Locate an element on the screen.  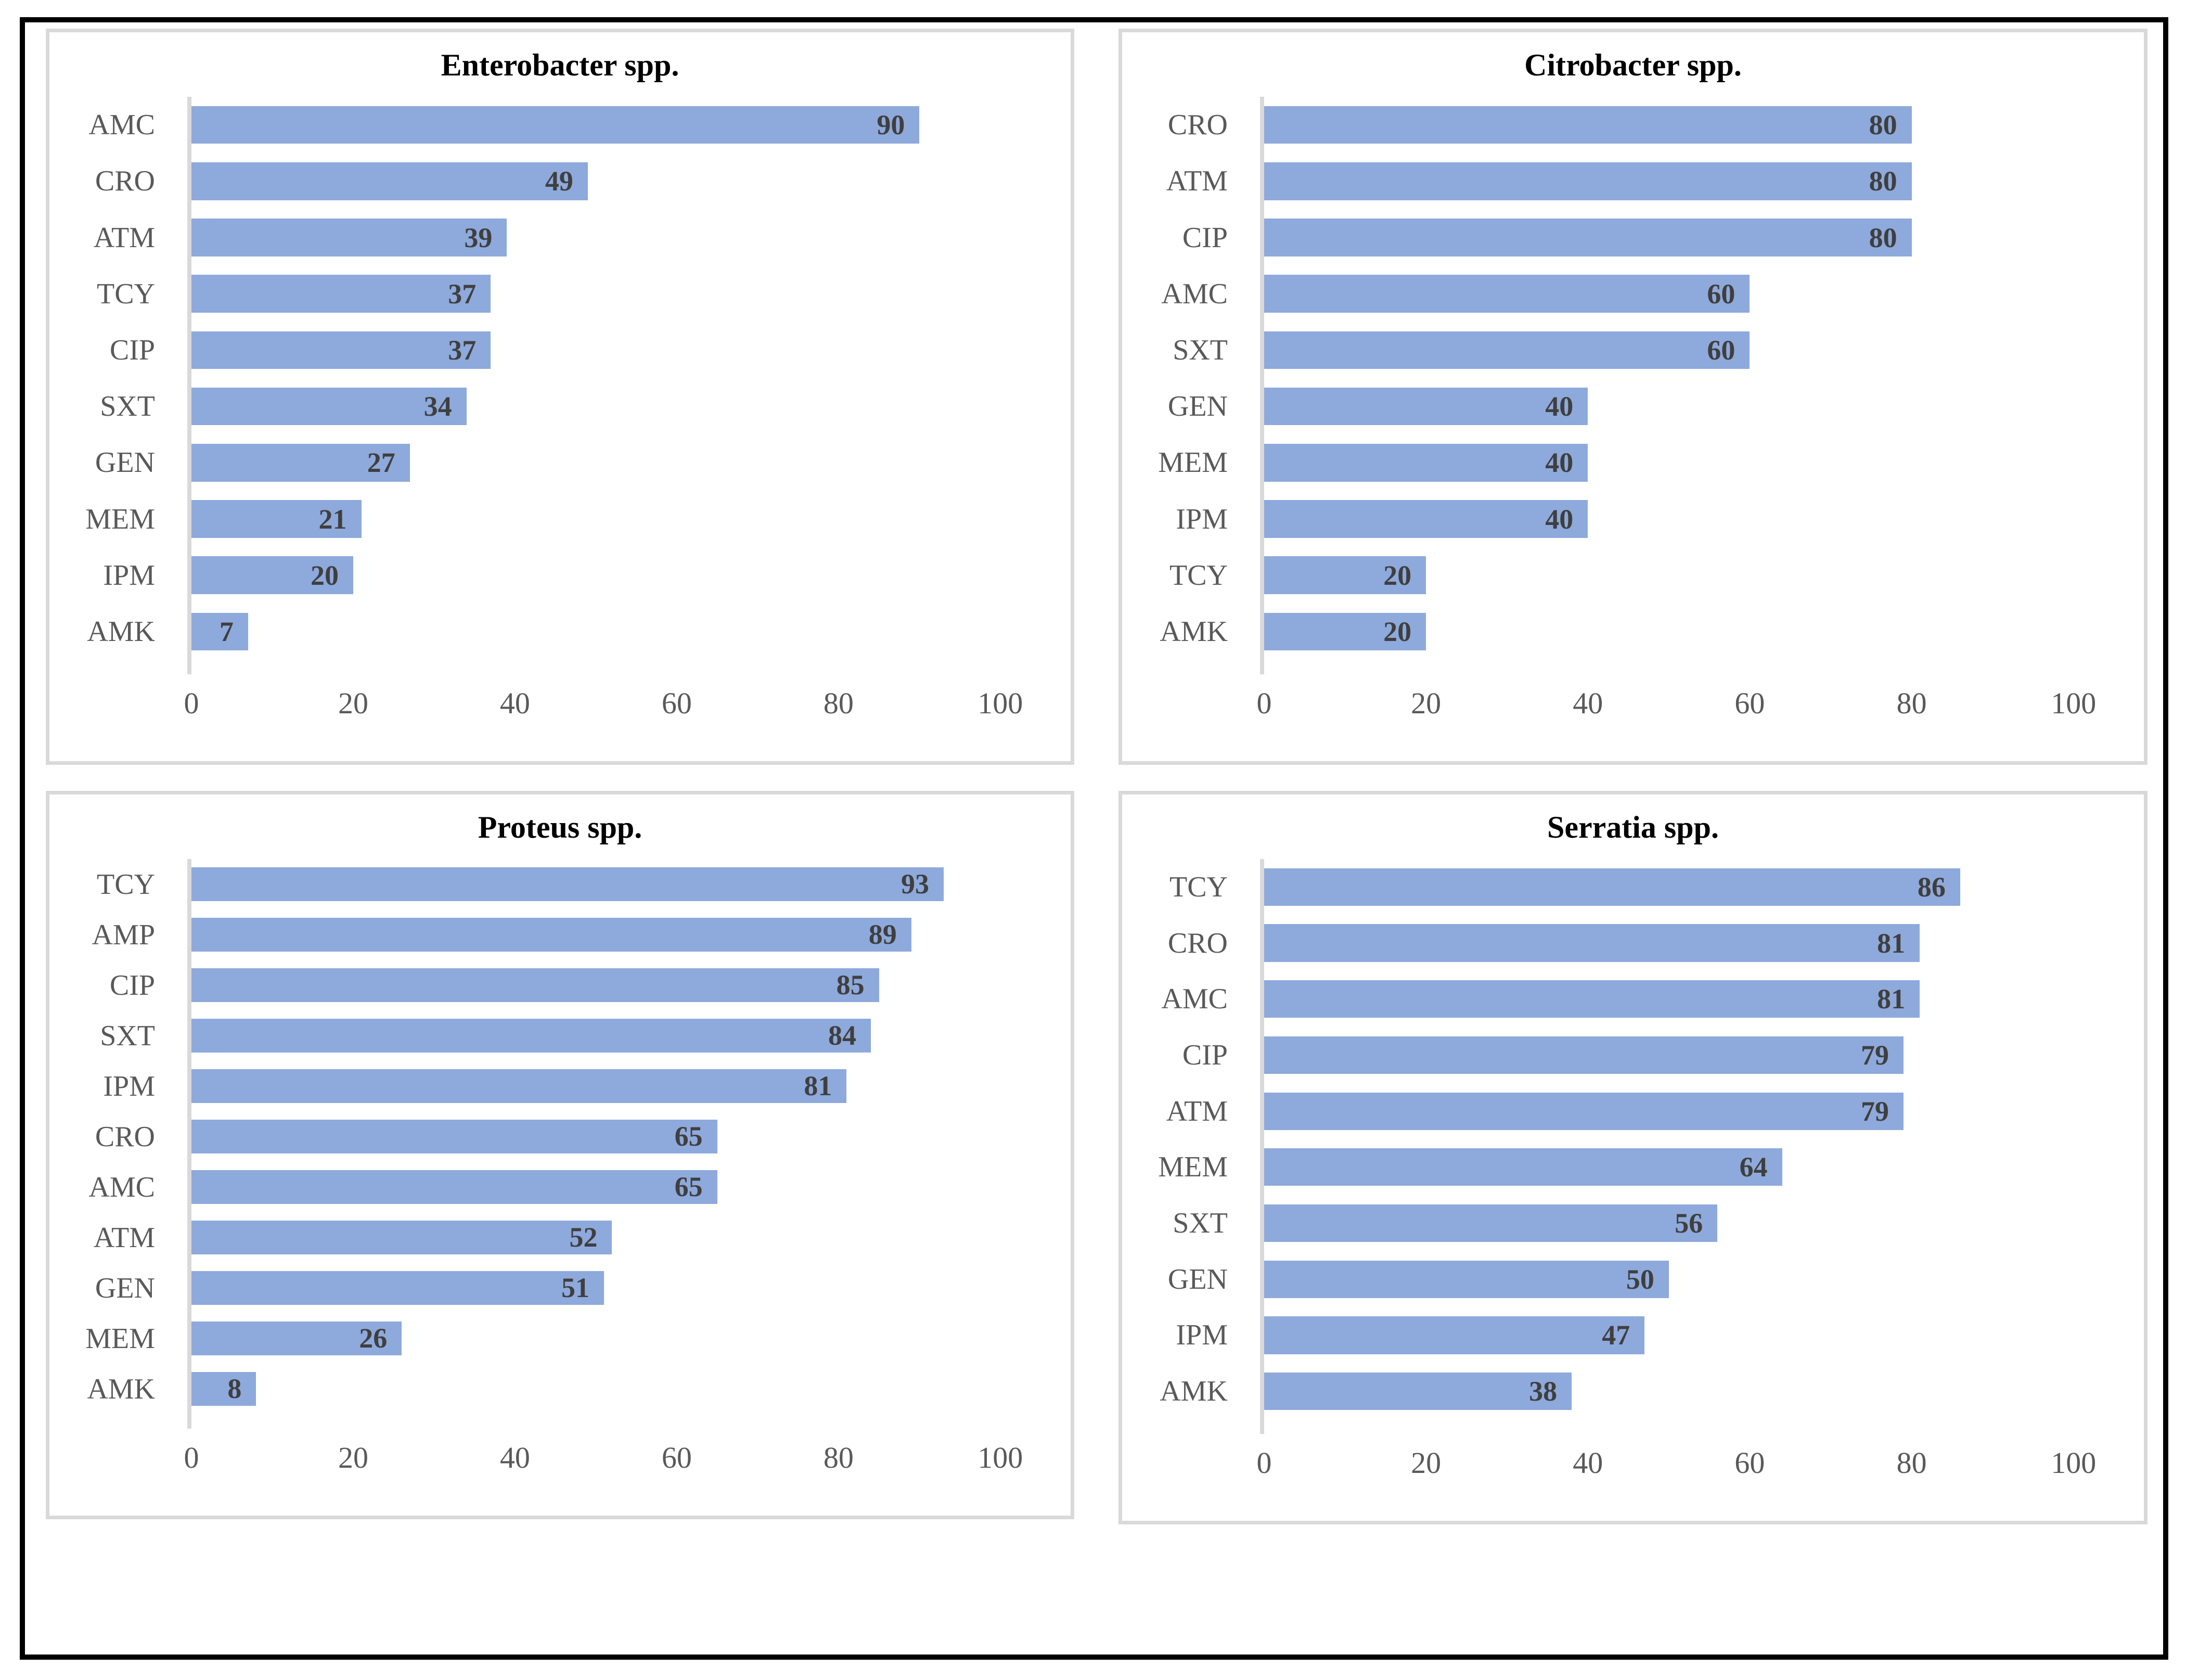
x-tick-label: 60 is located at coordinates (1749, 703).